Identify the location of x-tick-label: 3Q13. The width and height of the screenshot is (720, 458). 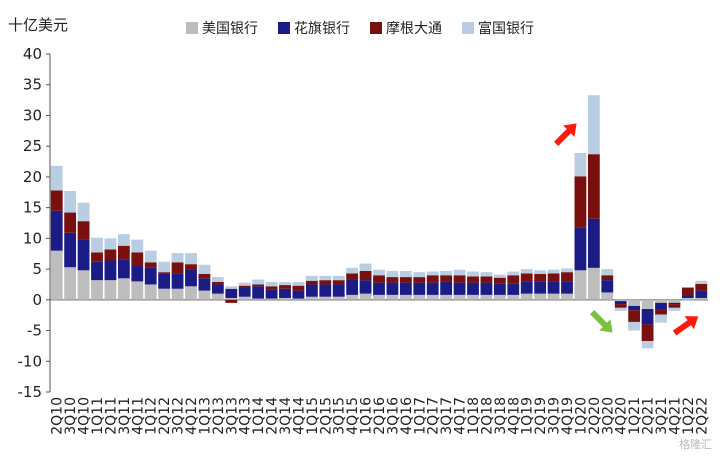
(232, 416).